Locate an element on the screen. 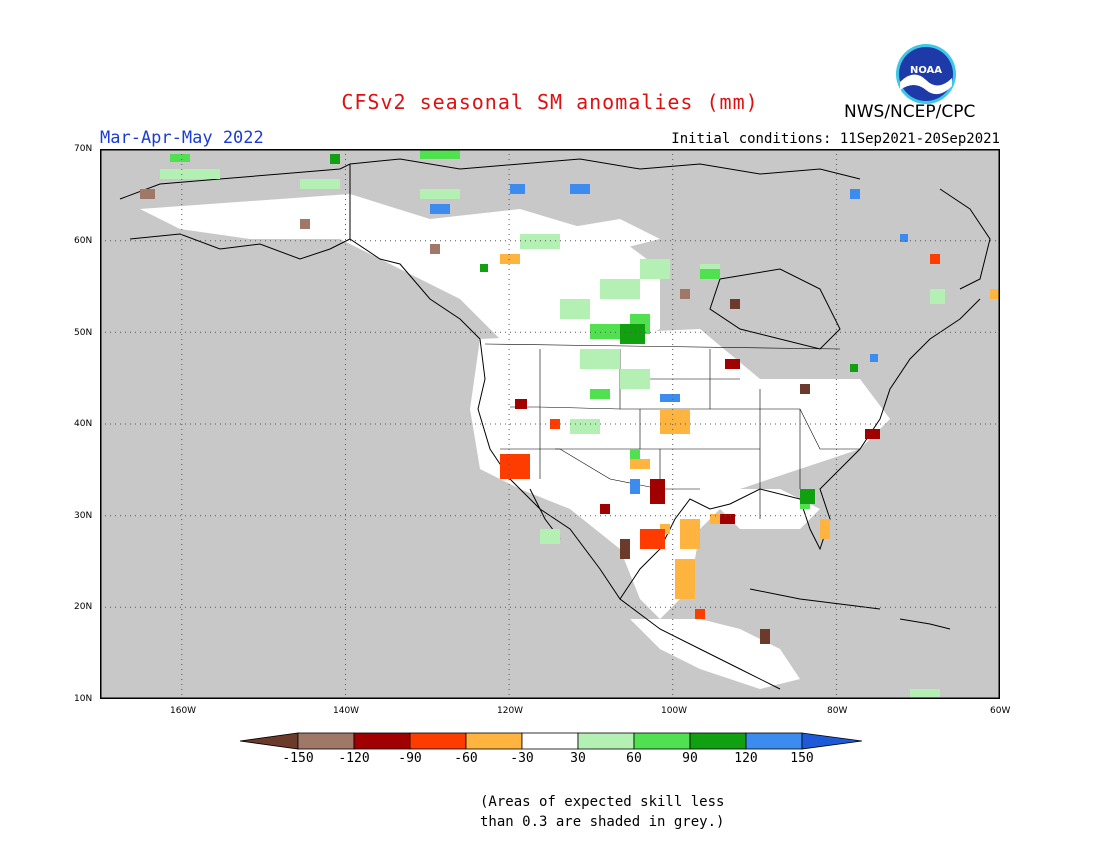 The height and width of the screenshot is (850, 1100). colorbar-tick-label: 30 is located at coordinates (578, 758).